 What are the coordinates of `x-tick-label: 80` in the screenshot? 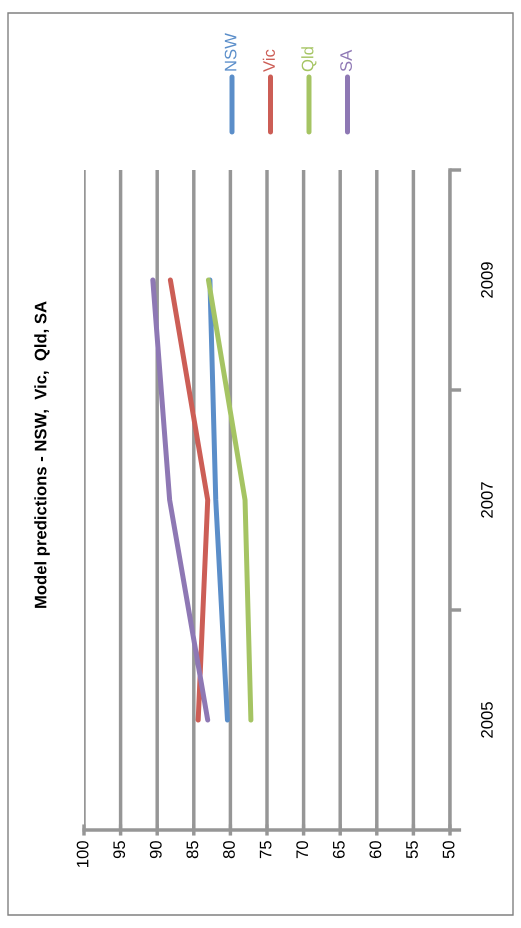 It's located at (229, 849).